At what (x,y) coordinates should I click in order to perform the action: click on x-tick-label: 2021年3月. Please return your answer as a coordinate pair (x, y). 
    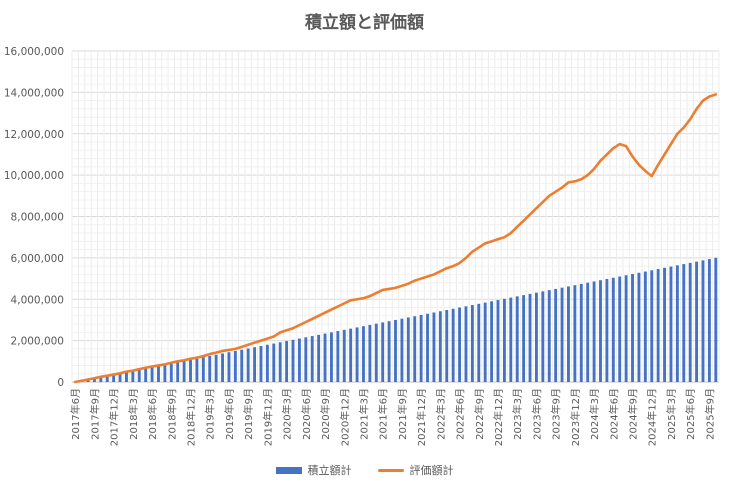
    Looking at the image, I should click on (363, 414).